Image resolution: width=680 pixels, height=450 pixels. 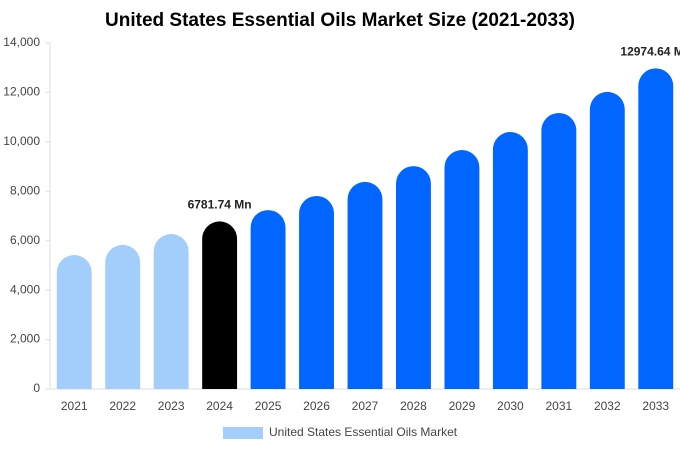 What do you see at coordinates (655, 406) in the screenshot?
I see `x-tick-label: 2033` at bounding box center [655, 406].